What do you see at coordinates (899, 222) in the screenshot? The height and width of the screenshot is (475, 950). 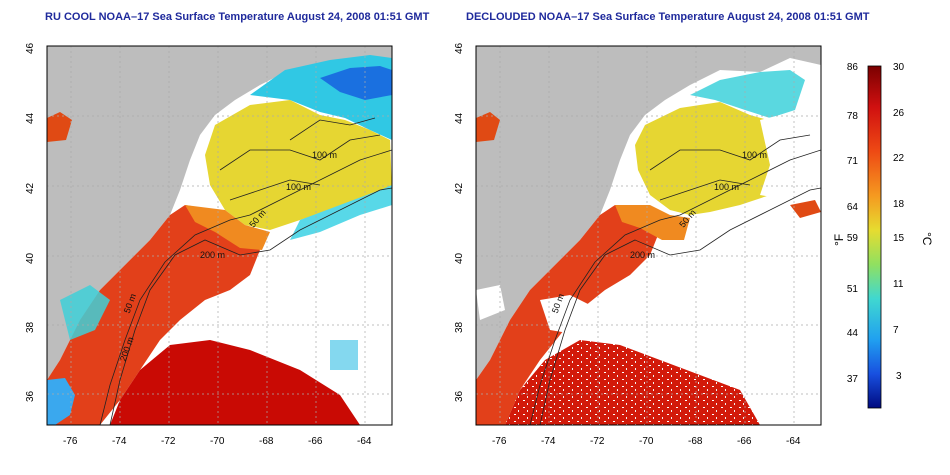 I see `colorbar-c-ticks: 30 26 22 18 15 11 7 3` at bounding box center [899, 222].